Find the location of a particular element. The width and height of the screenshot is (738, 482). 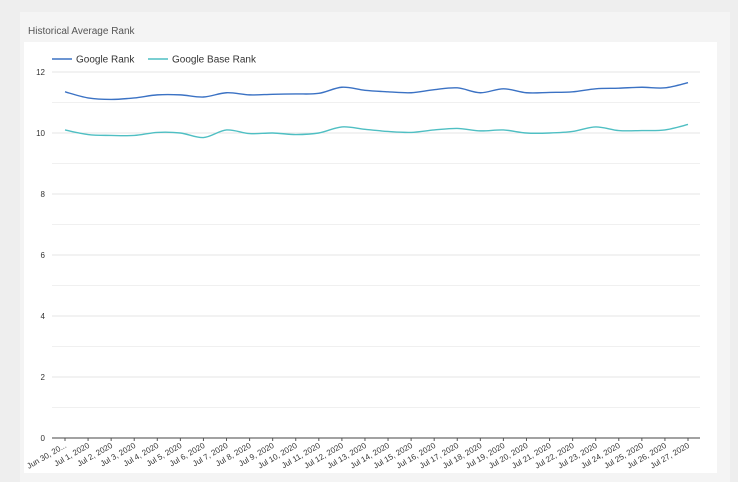

y-axis: 0 2 4 6 8 10 12 is located at coordinates (40, 255).